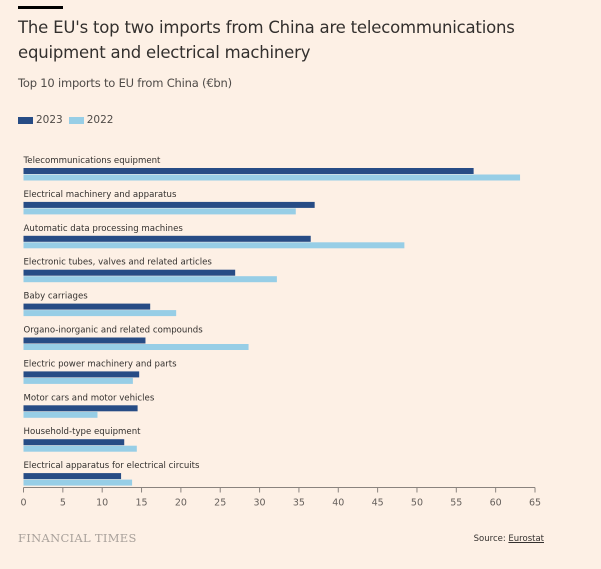 The width and height of the screenshot is (601, 569). What do you see at coordinates (89, 398) in the screenshot?
I see `category-label: Motor cars and motor vehicles` at bounding box center [89, 398].